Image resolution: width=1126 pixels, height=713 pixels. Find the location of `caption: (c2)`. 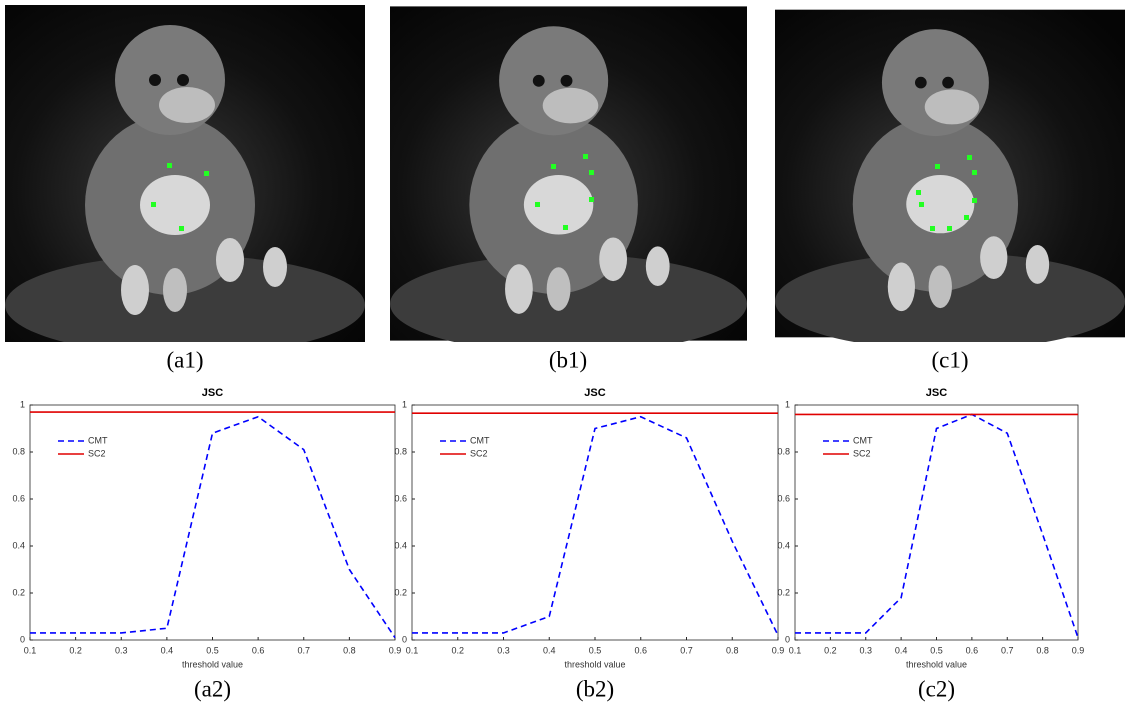

caption: (c2) is located at coordinates (936, 688).